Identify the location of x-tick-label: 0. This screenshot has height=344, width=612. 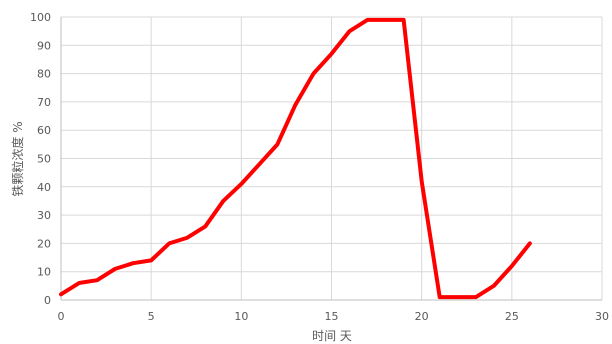
(61, 316).